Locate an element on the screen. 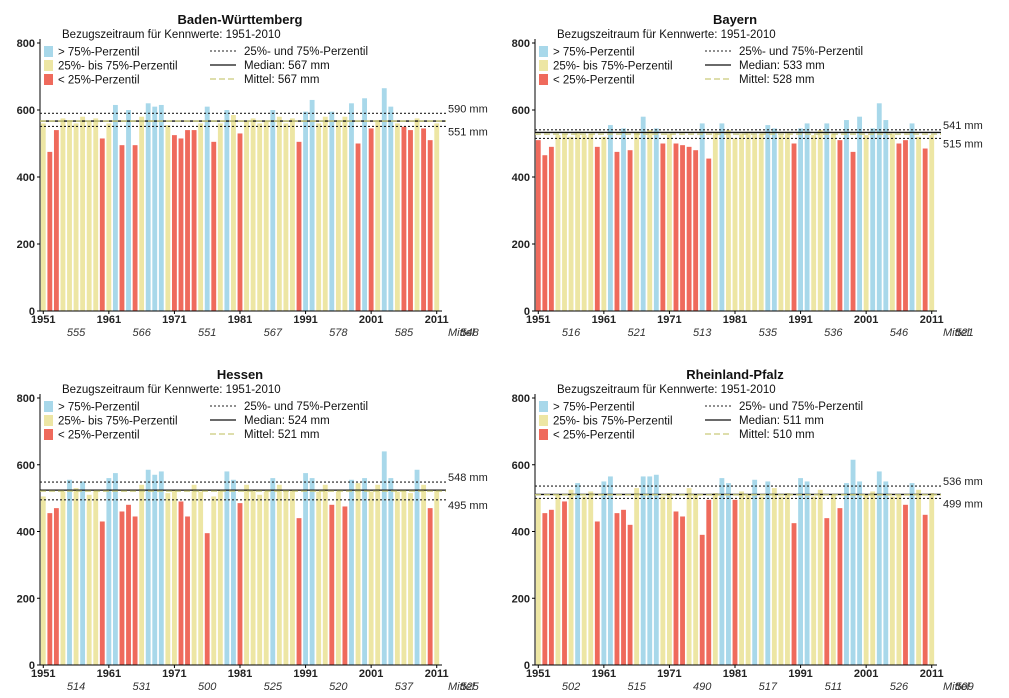 This screenshot has width=1009, height=698. decade-mean-label: 517 is located at coordinates (768, 687).